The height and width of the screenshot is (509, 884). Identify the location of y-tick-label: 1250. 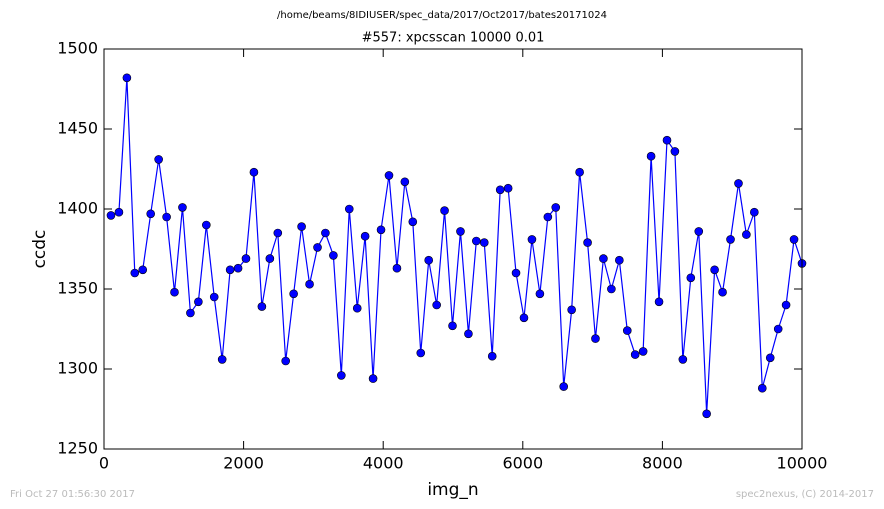
(77, 448).